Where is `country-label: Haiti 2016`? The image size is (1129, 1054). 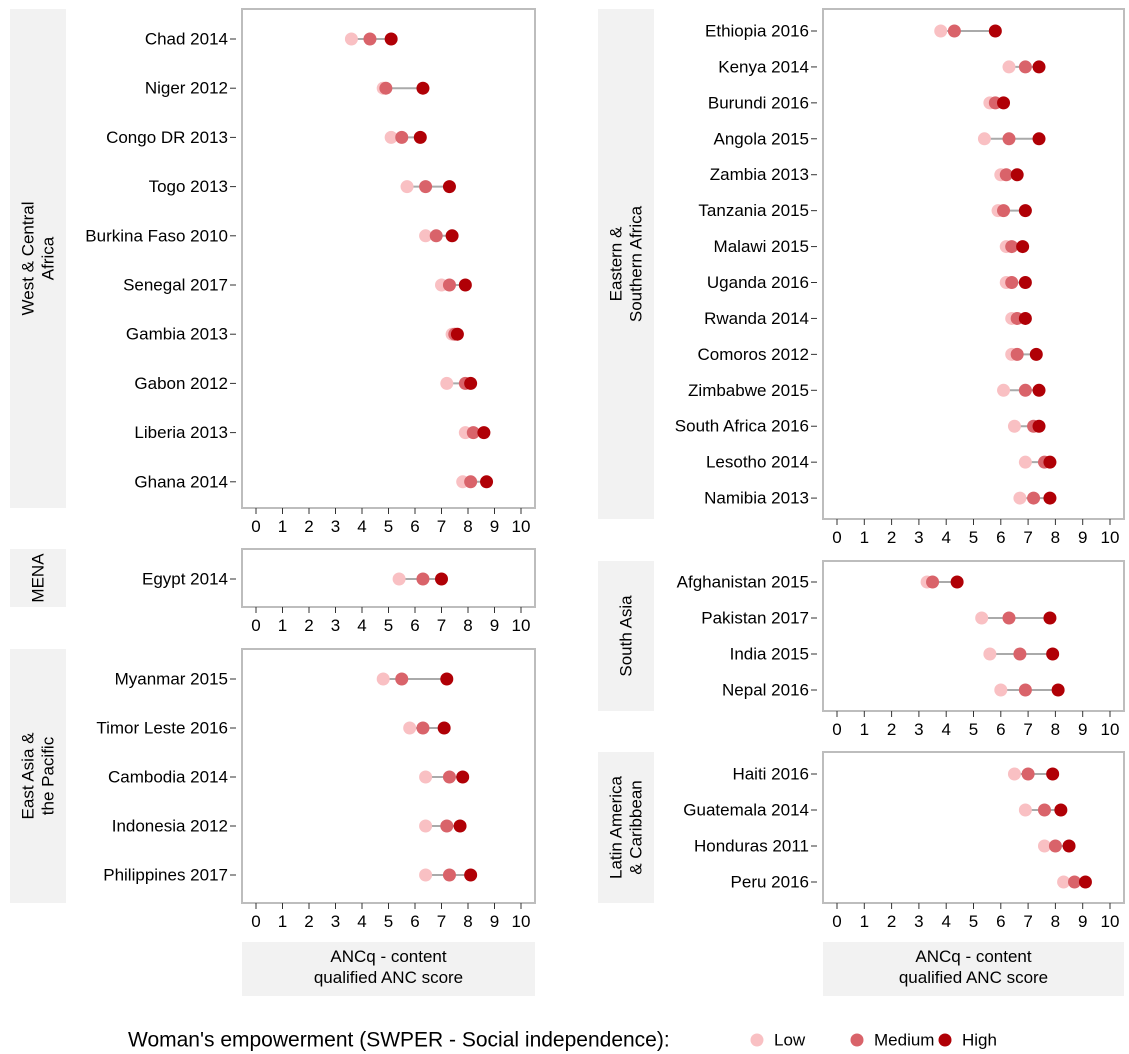
country-label: Haiti 2016 is located at coordinates (770, 774).